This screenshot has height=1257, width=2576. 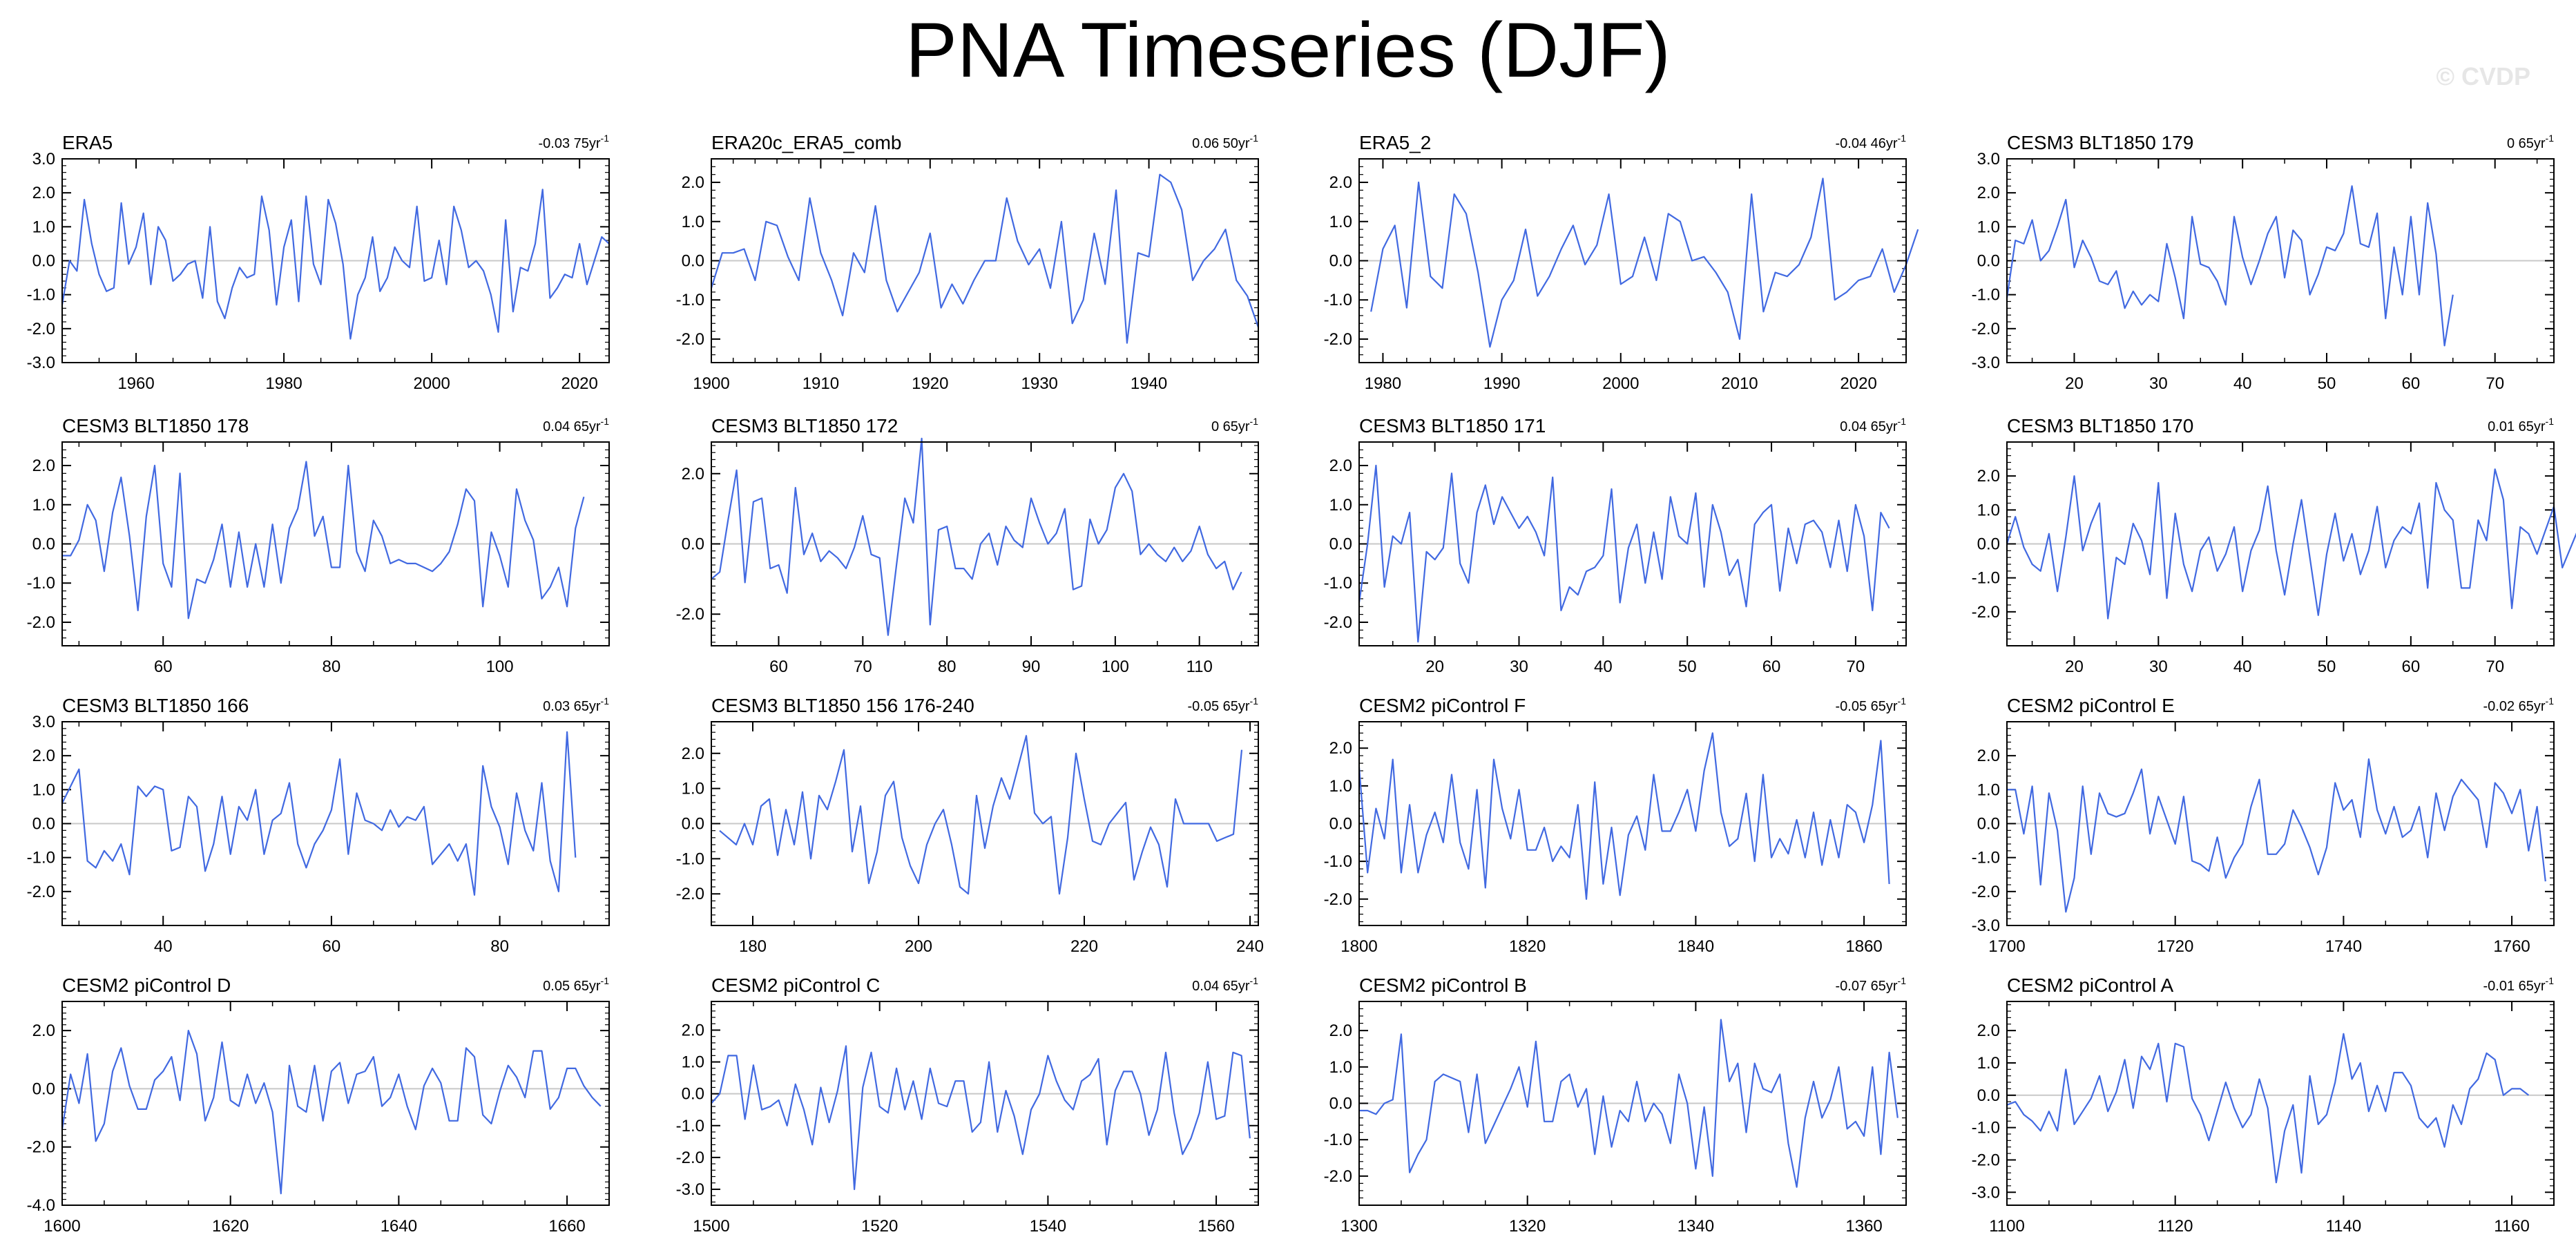 I want to click on x-tick-label: 1660, so click(x=566, y=1226).